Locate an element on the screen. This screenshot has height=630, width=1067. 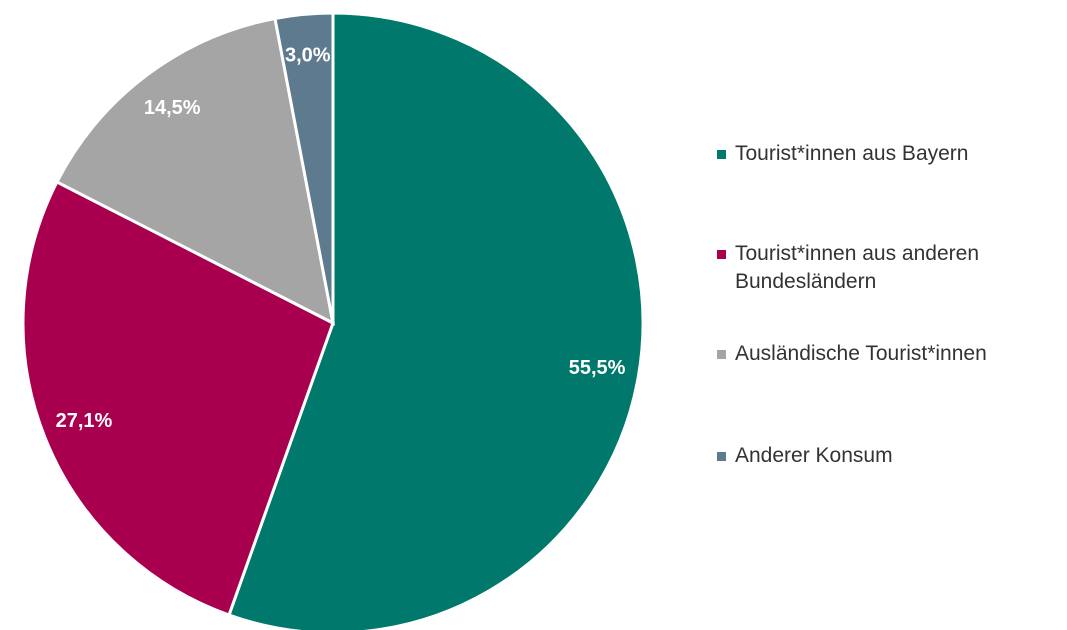
legend-item: Tourist*innen aus anderen Bundesländern is located at coordinates (889, 268).